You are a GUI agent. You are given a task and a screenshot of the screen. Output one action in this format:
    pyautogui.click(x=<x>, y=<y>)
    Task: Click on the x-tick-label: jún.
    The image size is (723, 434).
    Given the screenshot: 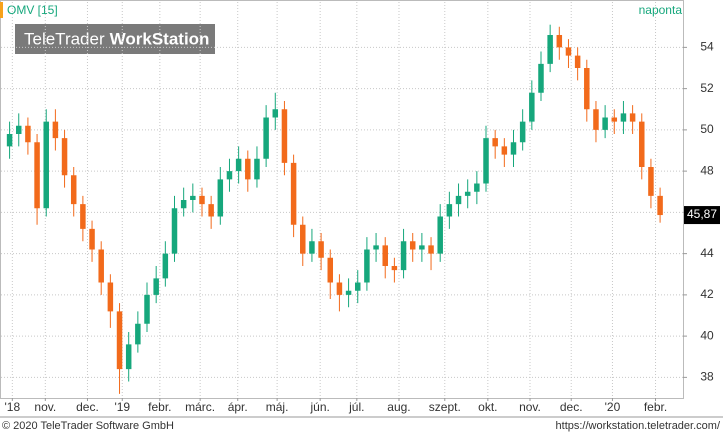 What is the action you would take?
    pyautogui.click(x=319, y=407)
    